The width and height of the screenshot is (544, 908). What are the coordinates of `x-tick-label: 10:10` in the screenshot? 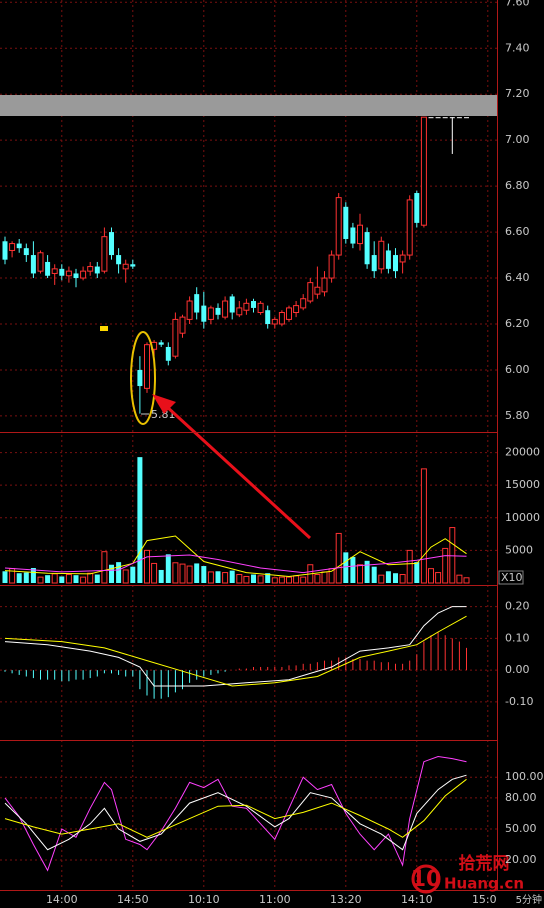 It's located at (204, 899).